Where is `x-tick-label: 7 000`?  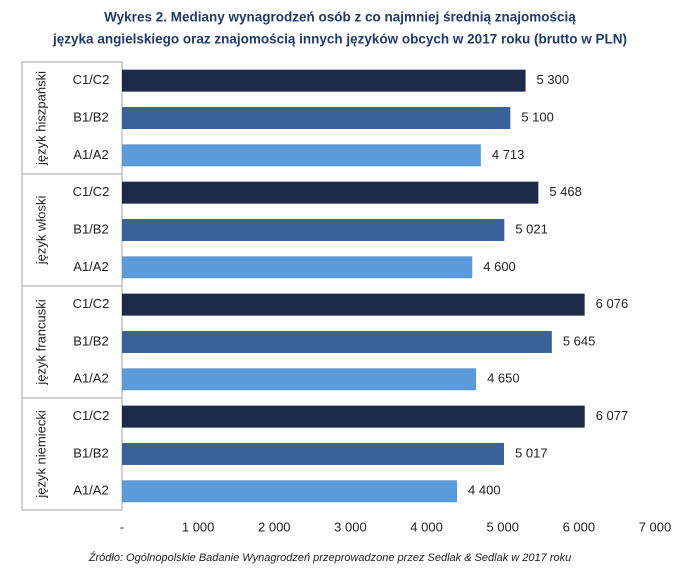 x-tick-label: 7 000 is located at coordinates (655, 526).